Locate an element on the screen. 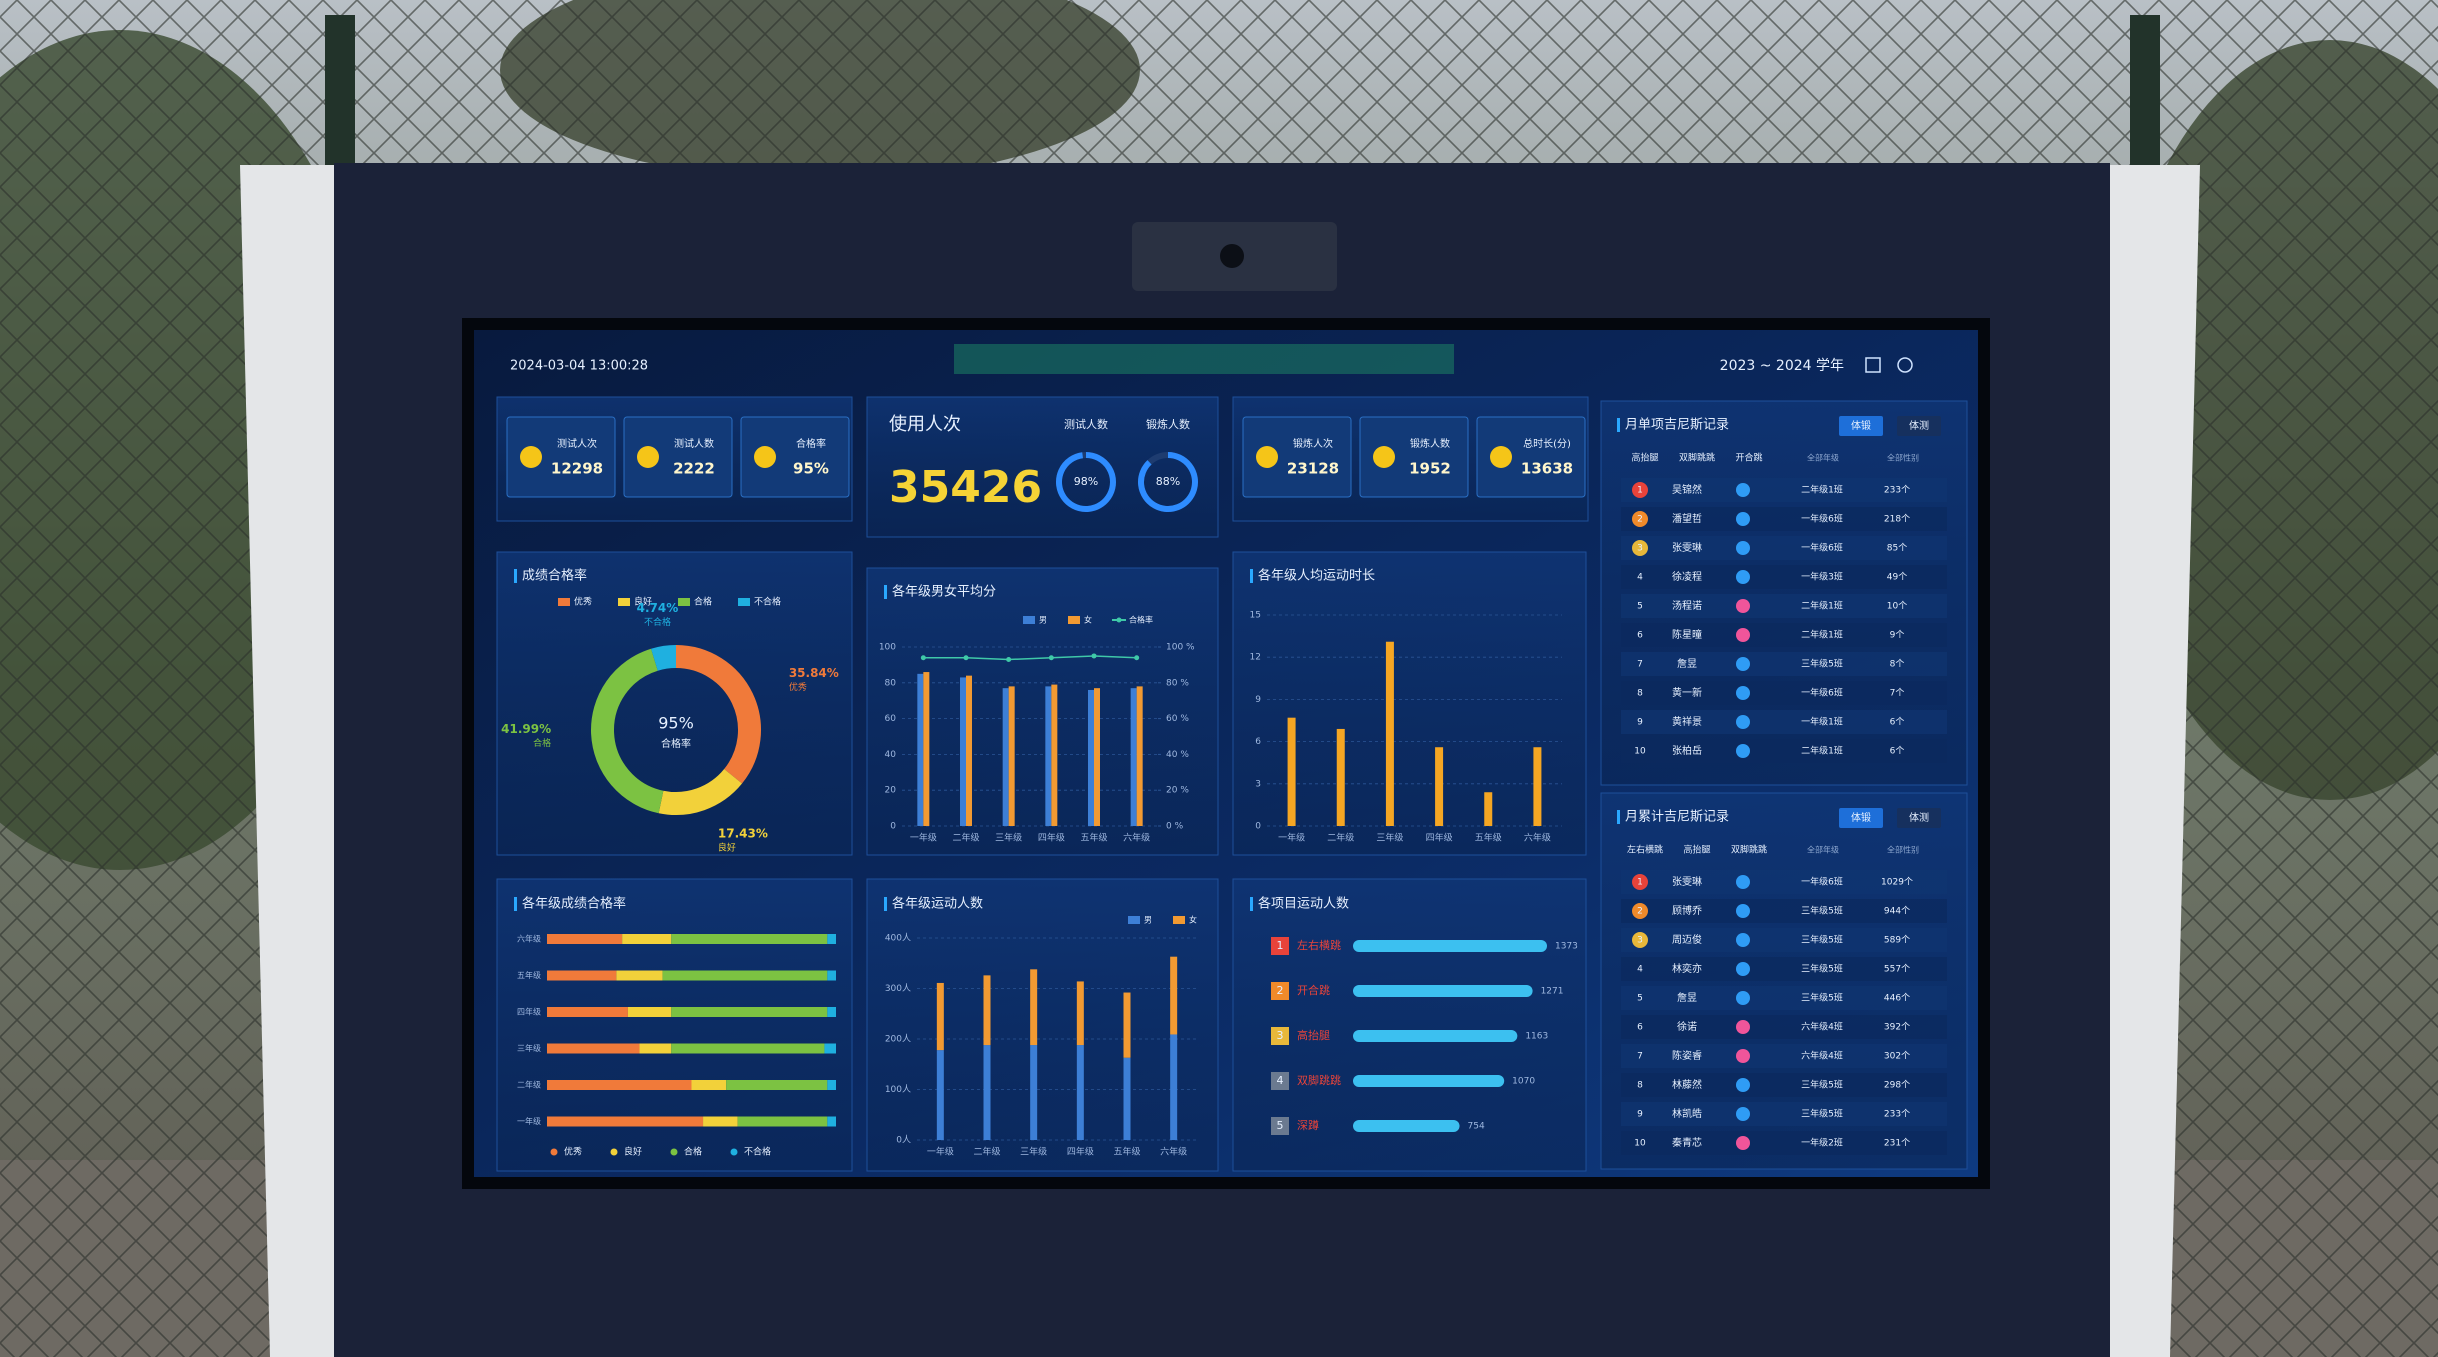  donut-slice is located at coordinates (664, 658).